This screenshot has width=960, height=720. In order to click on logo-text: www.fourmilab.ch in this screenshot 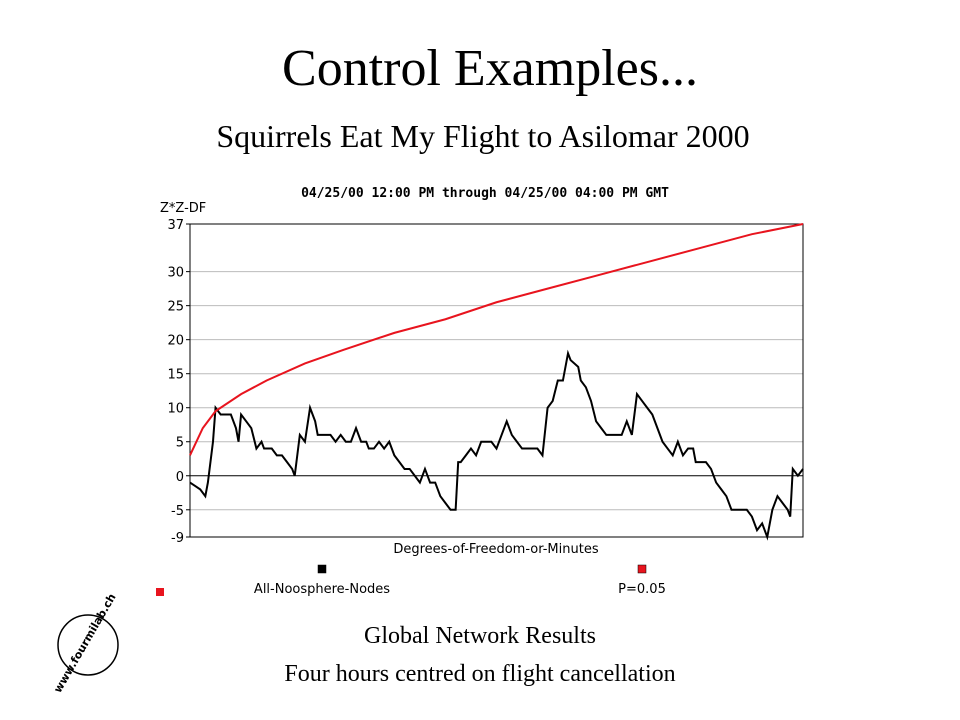, I will do `click(84, 643)`.